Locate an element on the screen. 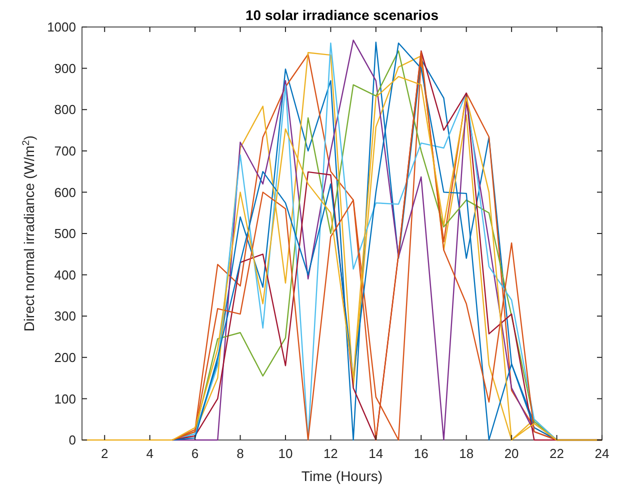 The image size is (625, 495). x-axis-title: Time (Hours) is located at coordinates (342, 476).